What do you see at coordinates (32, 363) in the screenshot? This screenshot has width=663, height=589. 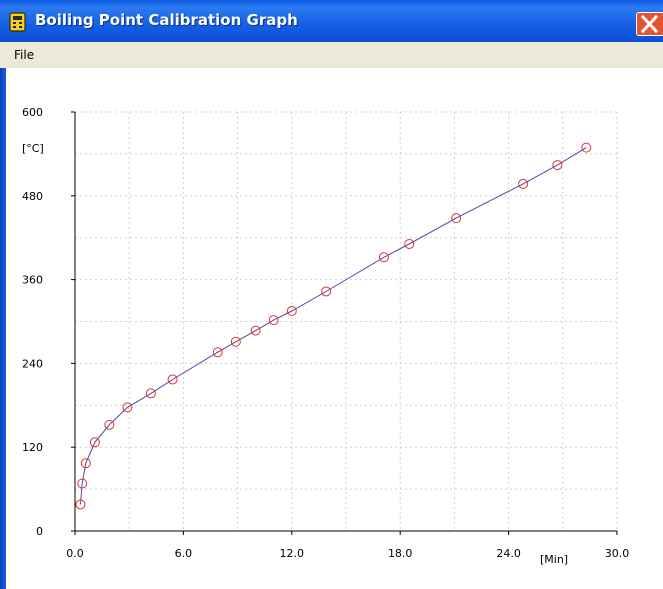 I see `y-tick-label: 240` at bounding box center [32, 363].